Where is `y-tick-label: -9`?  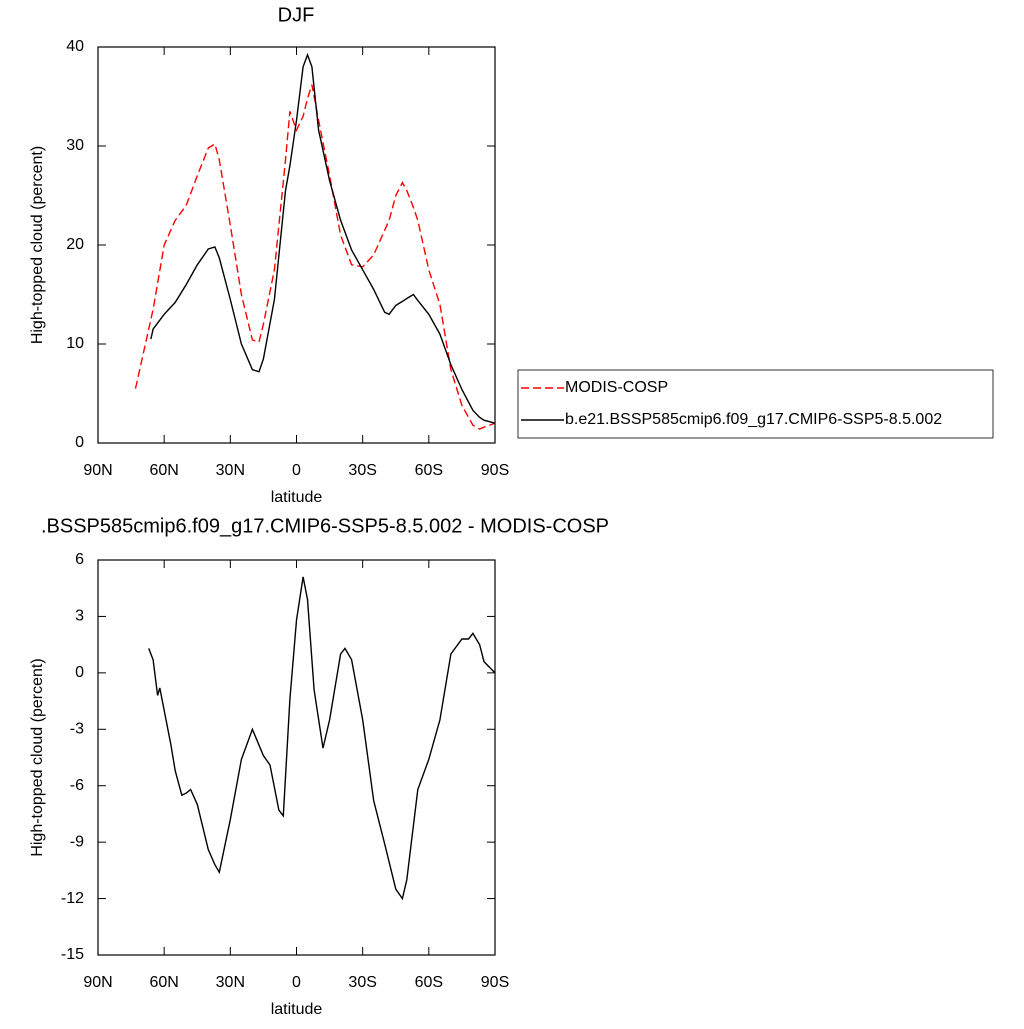 y-tick-label: -9 is located at coordinates (77, 841).